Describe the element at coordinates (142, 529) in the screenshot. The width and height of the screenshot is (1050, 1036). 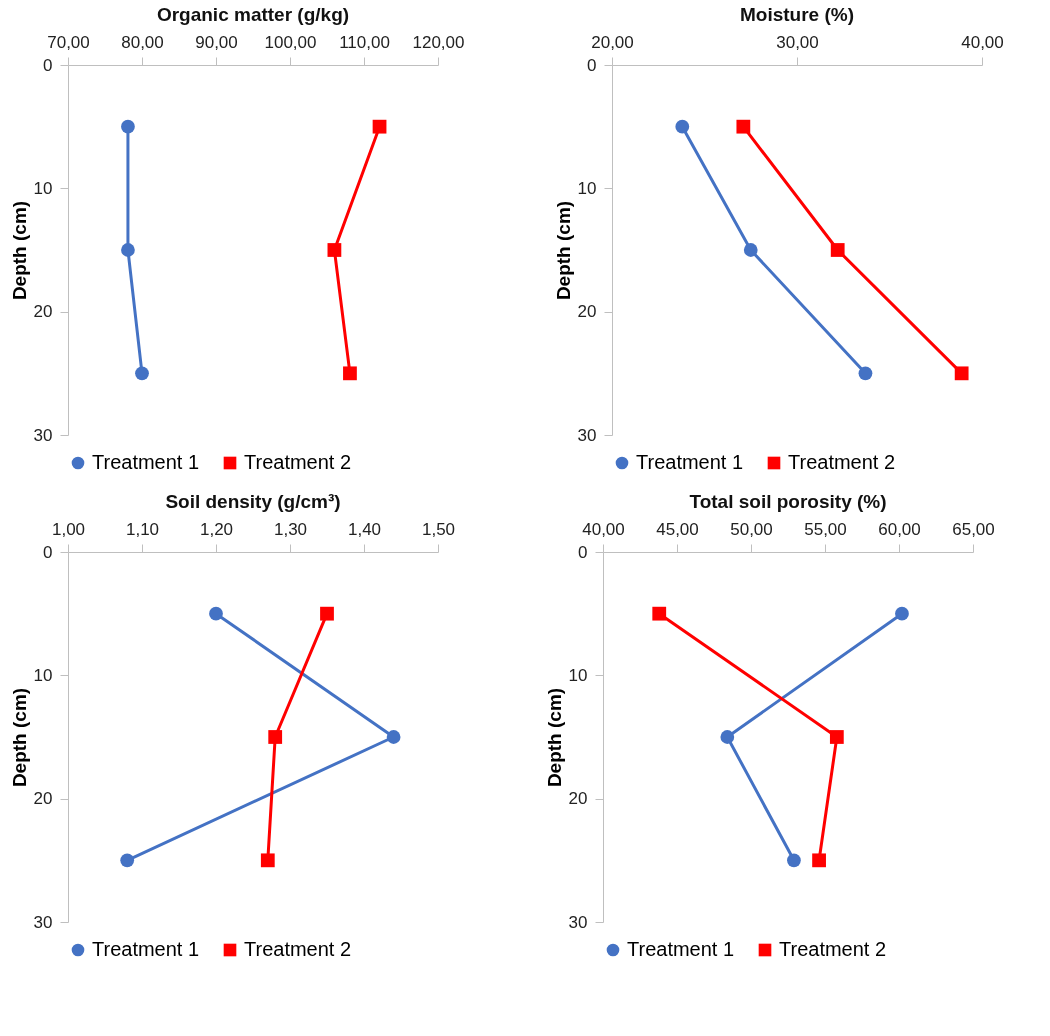
I see `x-tick-label: 1,10` at that location.